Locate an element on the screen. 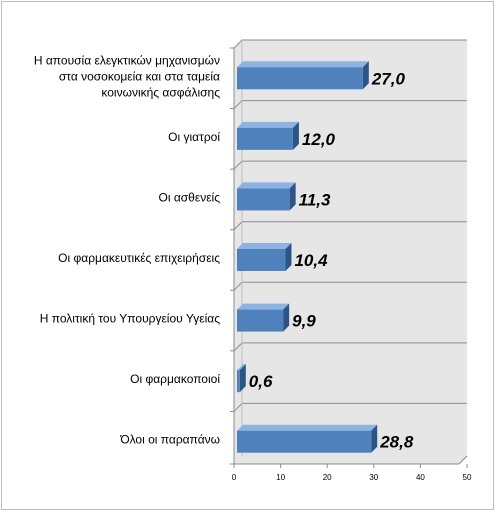 The width and height of the screenshot is (497, 513). category-label: Οι ασθενείς is located at coordinates (190, 197).